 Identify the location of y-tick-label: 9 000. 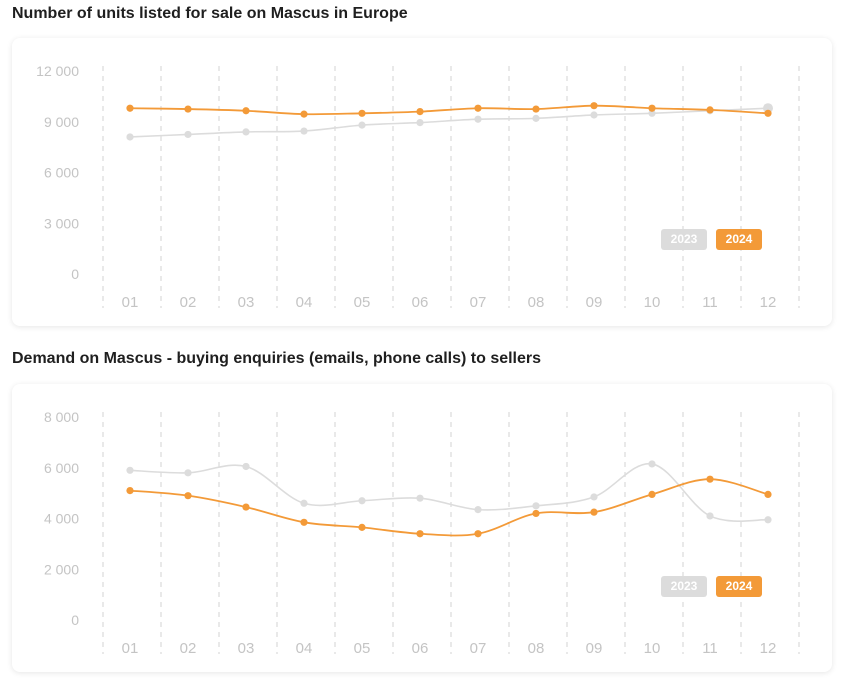
(61, 122).